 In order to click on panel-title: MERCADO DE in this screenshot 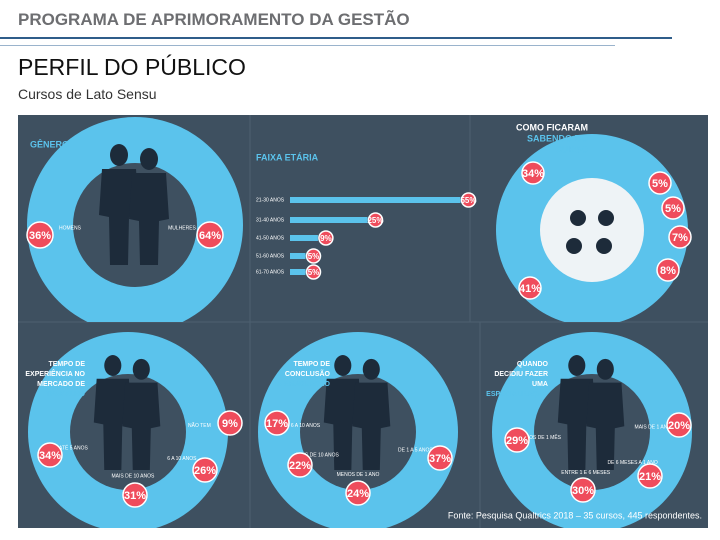, I will do `click(61, 384)`.